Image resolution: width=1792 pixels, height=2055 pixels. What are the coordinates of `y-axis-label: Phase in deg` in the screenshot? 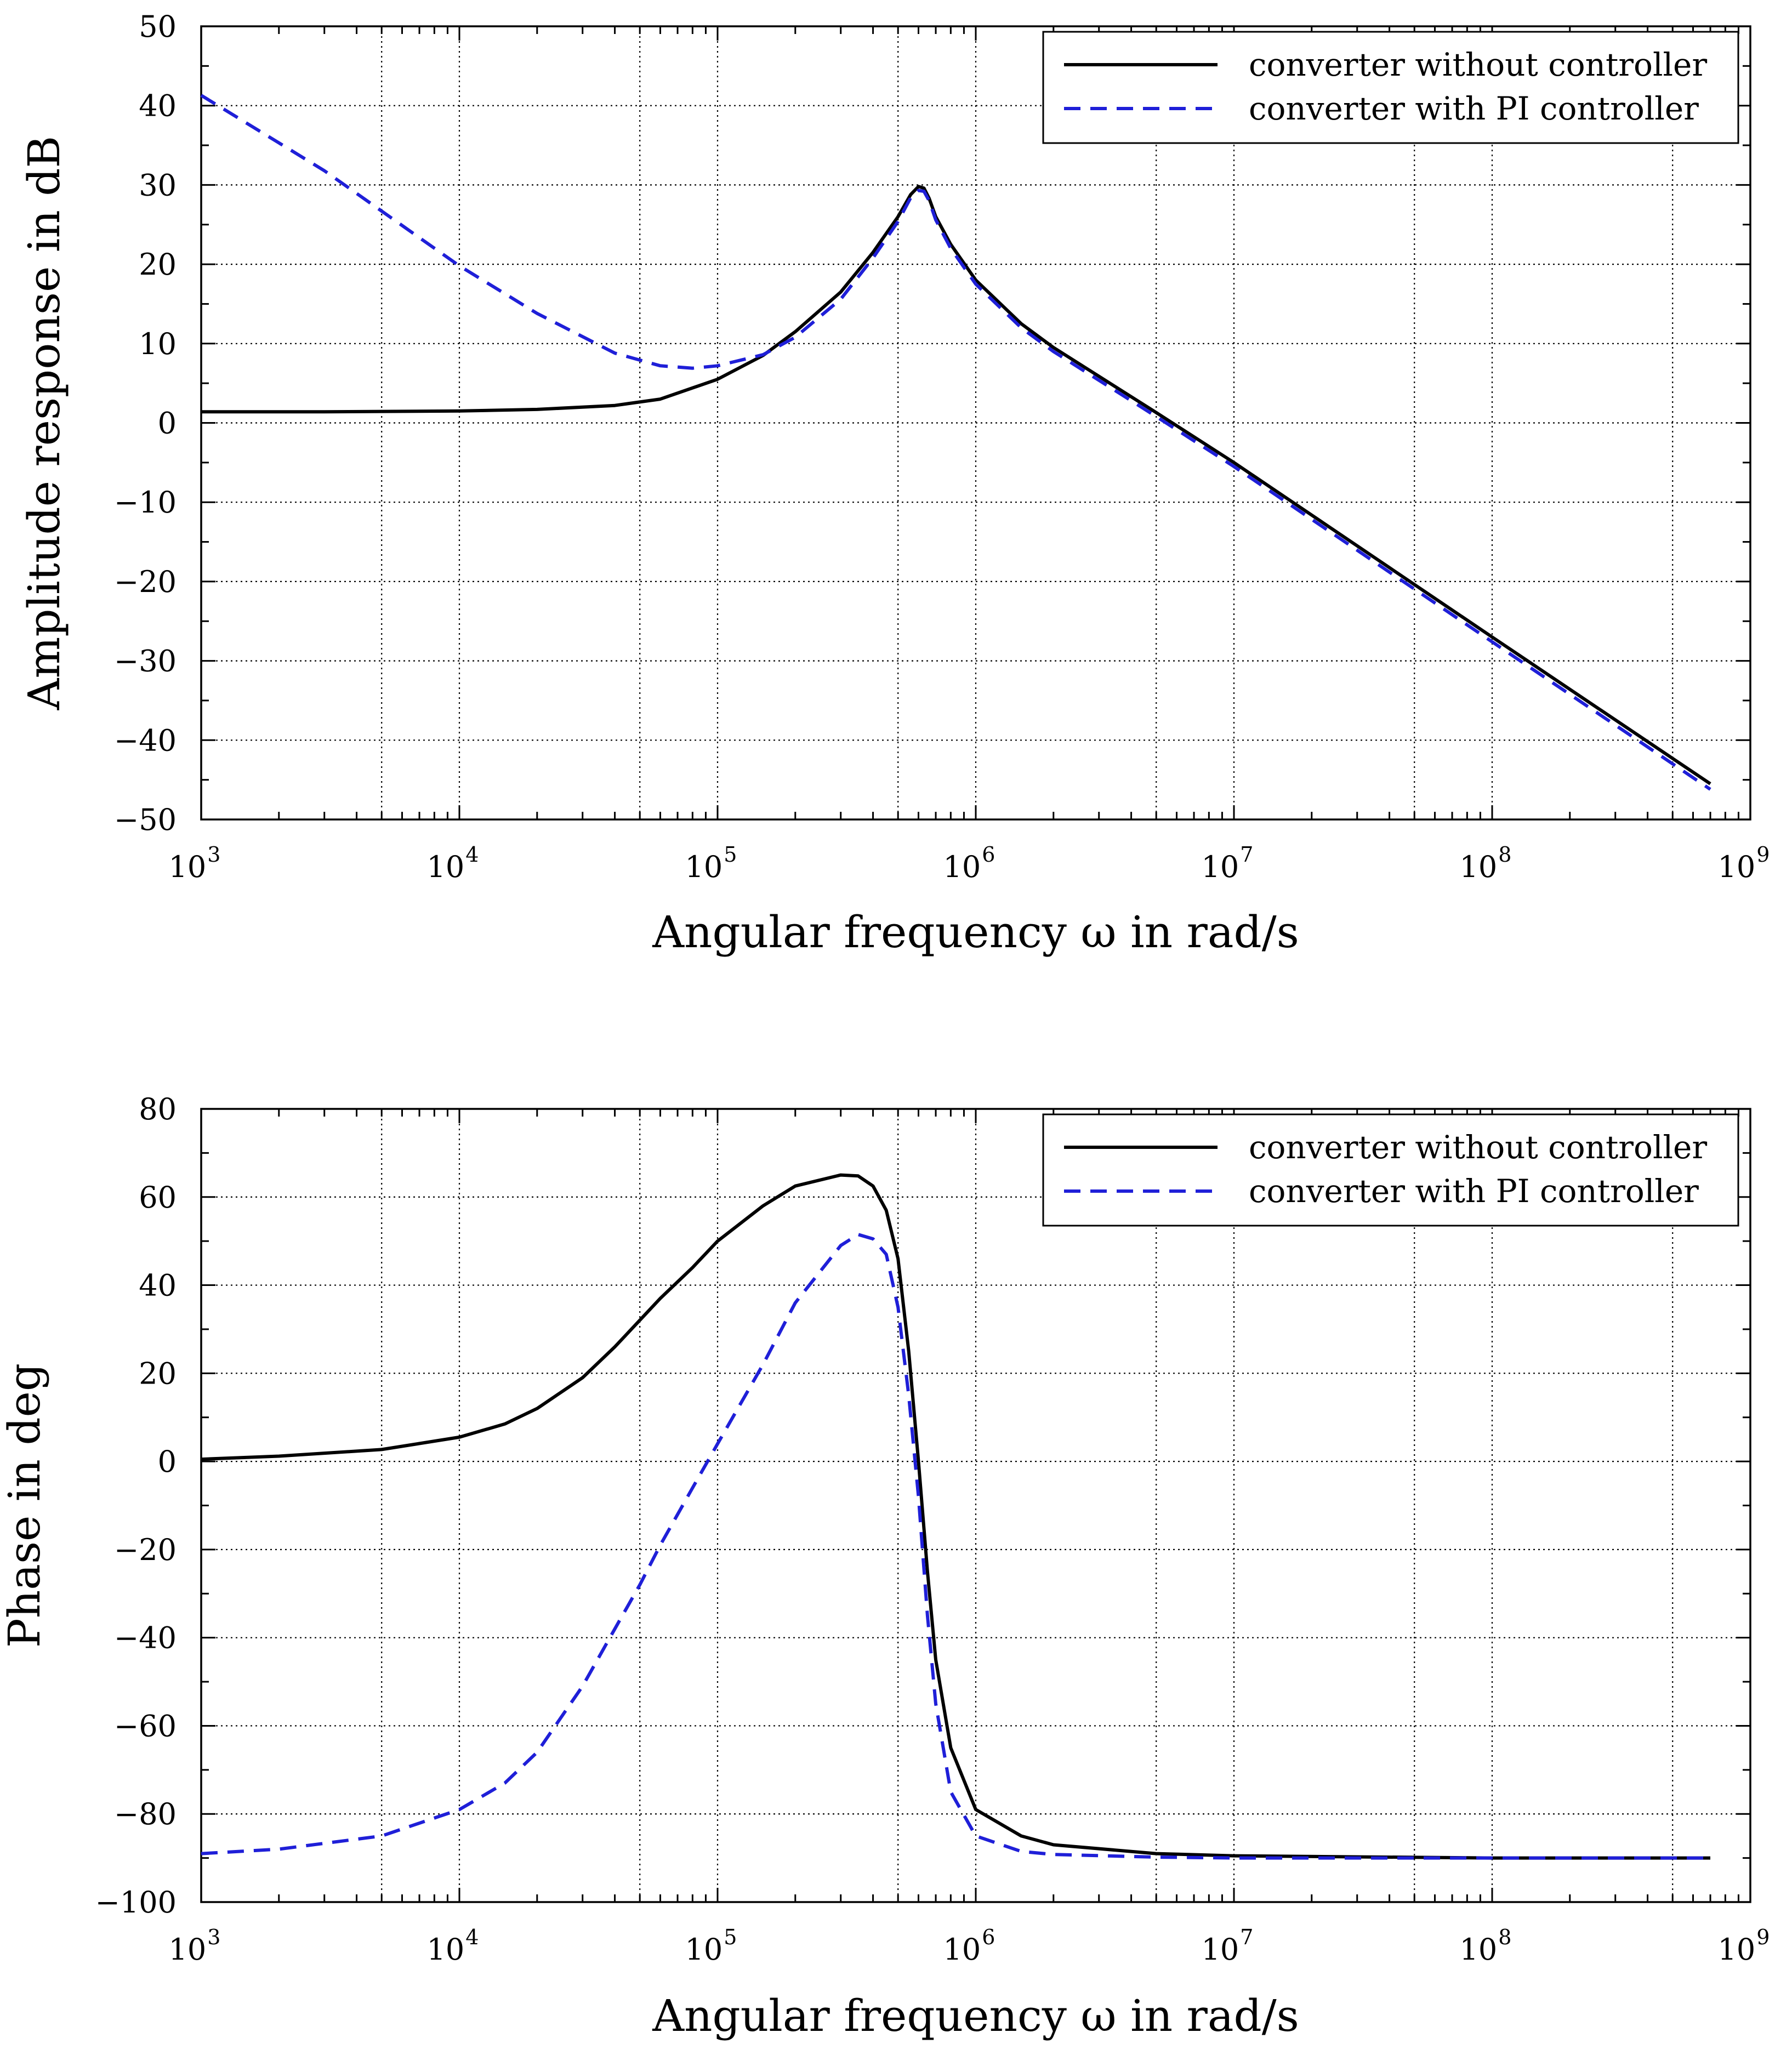 It's located at (25, 1506).